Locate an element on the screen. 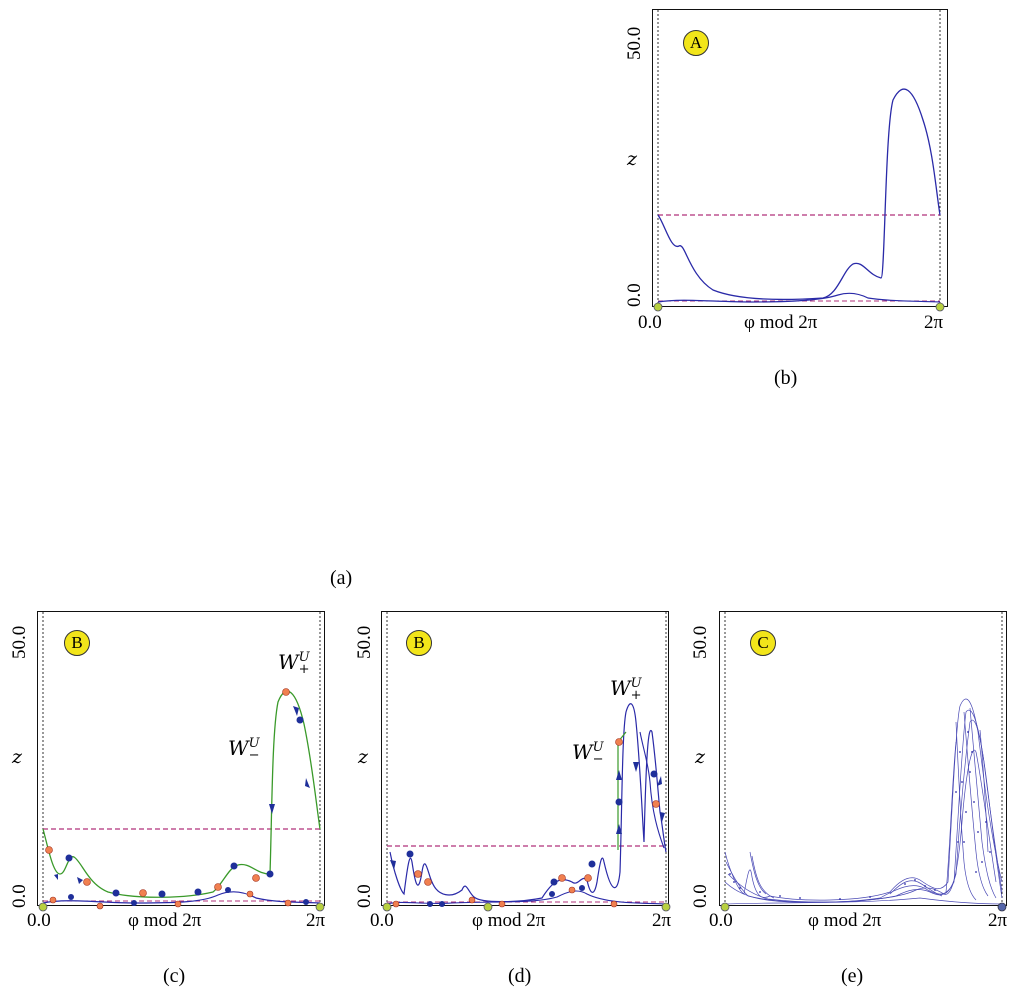 The width and height of the screenshot is (1016, 990). panel-e-scatter is located at coordinates (863, 762).